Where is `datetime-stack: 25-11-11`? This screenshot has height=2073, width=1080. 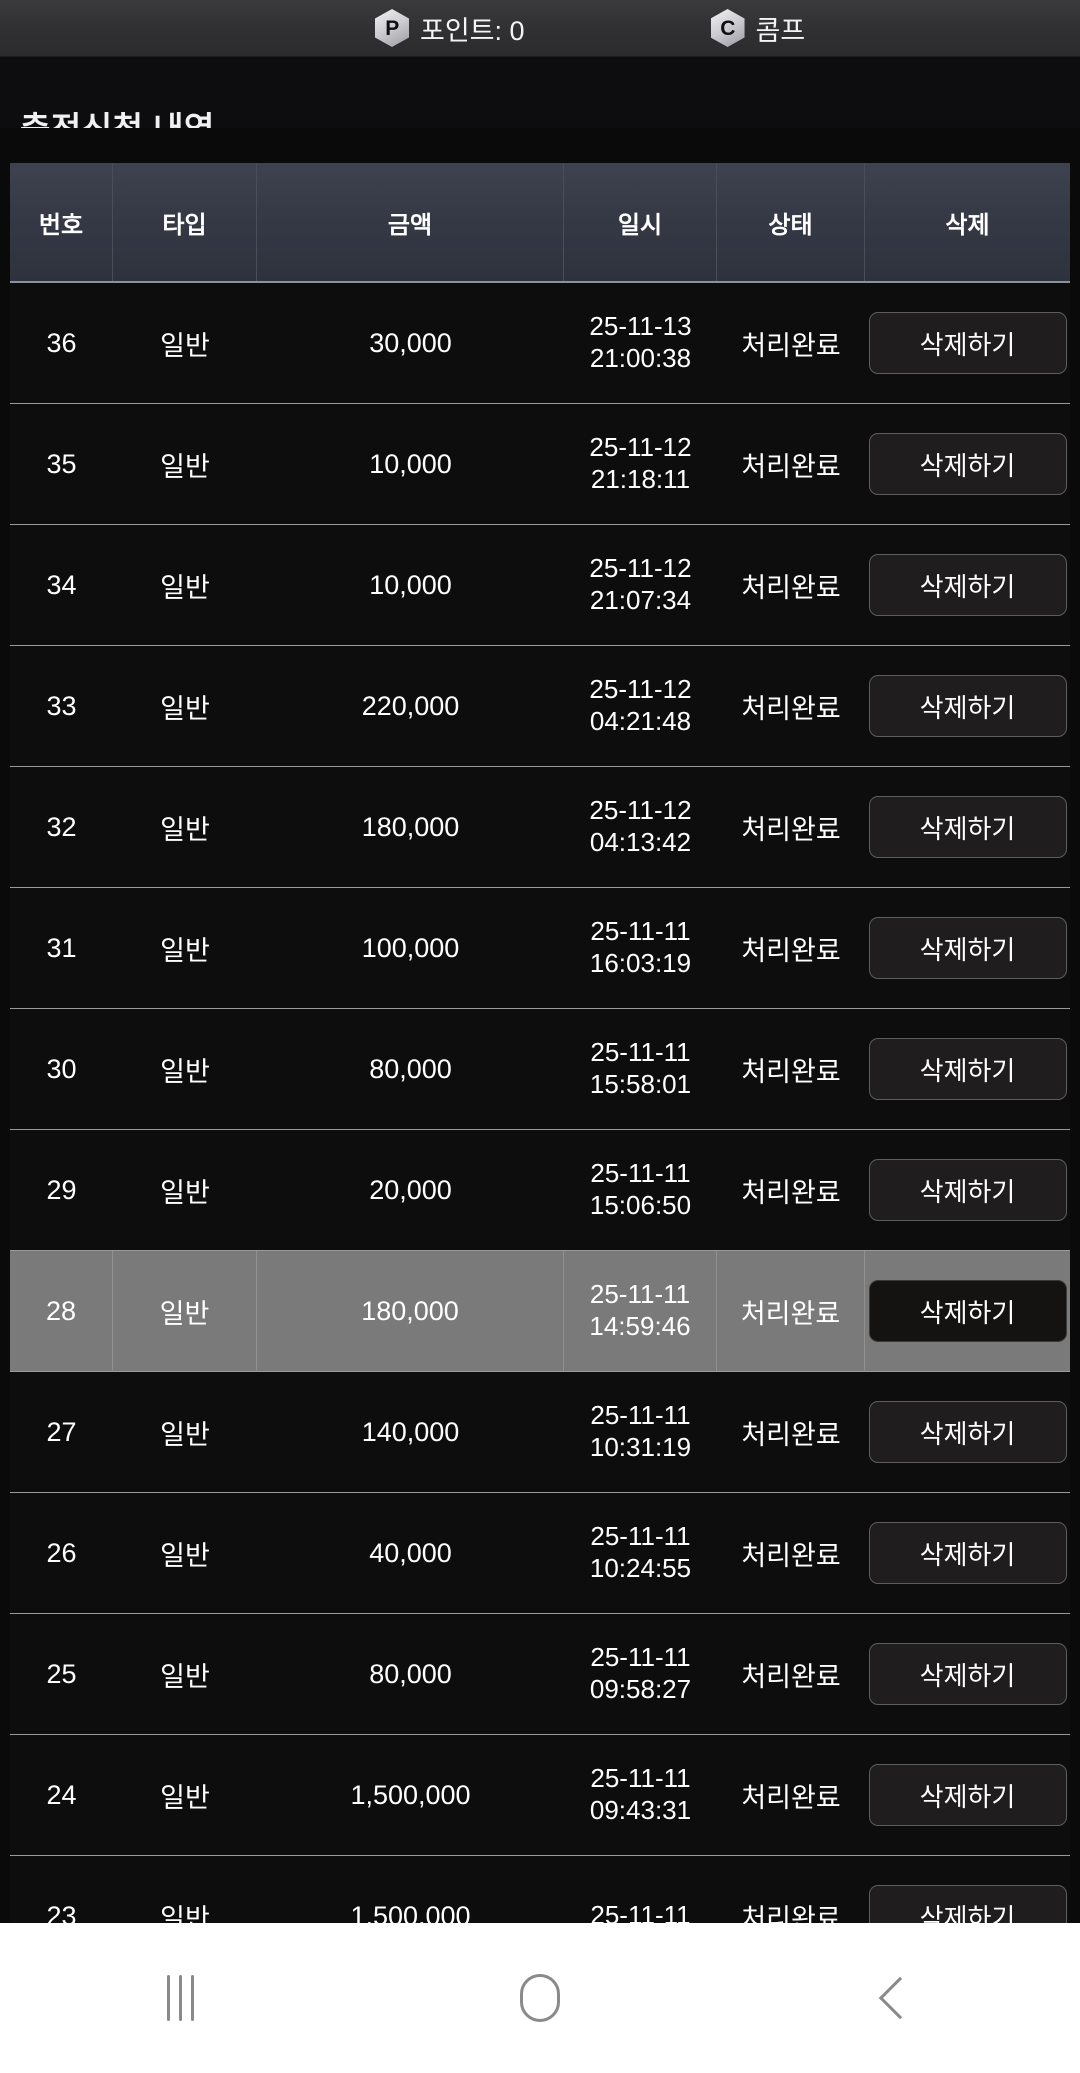 datetime-stack: 25-11-11 is located at coordinates (640, 1911).